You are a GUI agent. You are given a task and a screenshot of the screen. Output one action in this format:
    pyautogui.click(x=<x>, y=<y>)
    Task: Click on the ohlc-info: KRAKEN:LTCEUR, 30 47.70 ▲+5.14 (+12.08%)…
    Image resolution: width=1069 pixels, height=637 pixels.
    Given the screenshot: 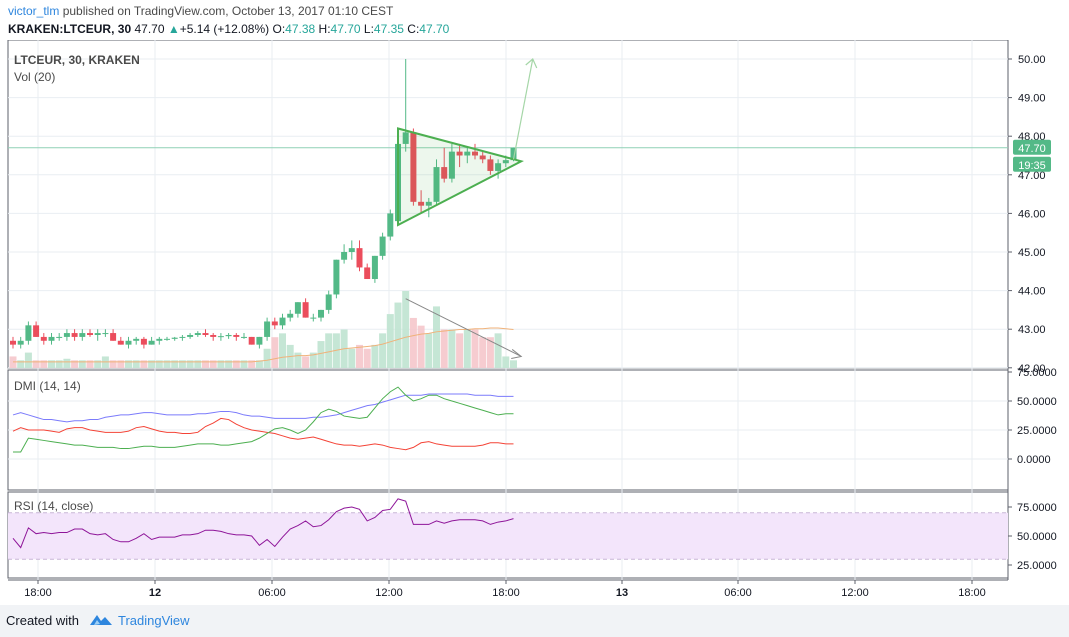 What is the action you would take?
    pyautogui.click(x=228, y=29)
    